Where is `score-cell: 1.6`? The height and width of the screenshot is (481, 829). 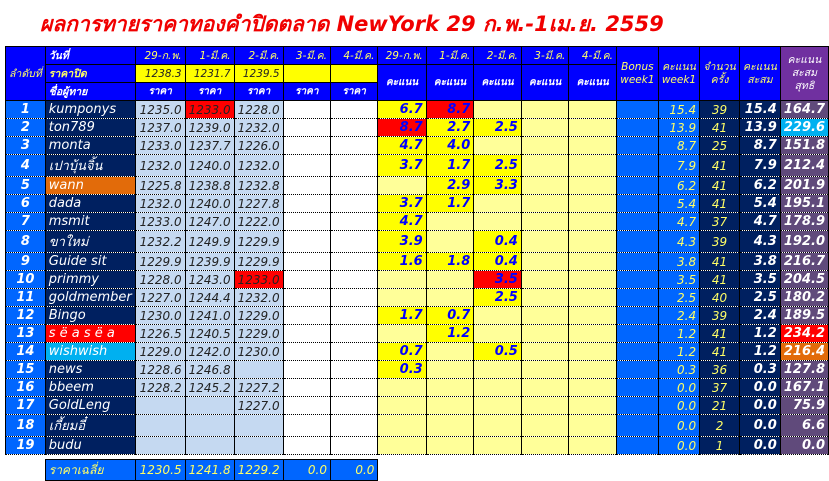 score-cell: 1.6 is located at coordinates (402, 261).